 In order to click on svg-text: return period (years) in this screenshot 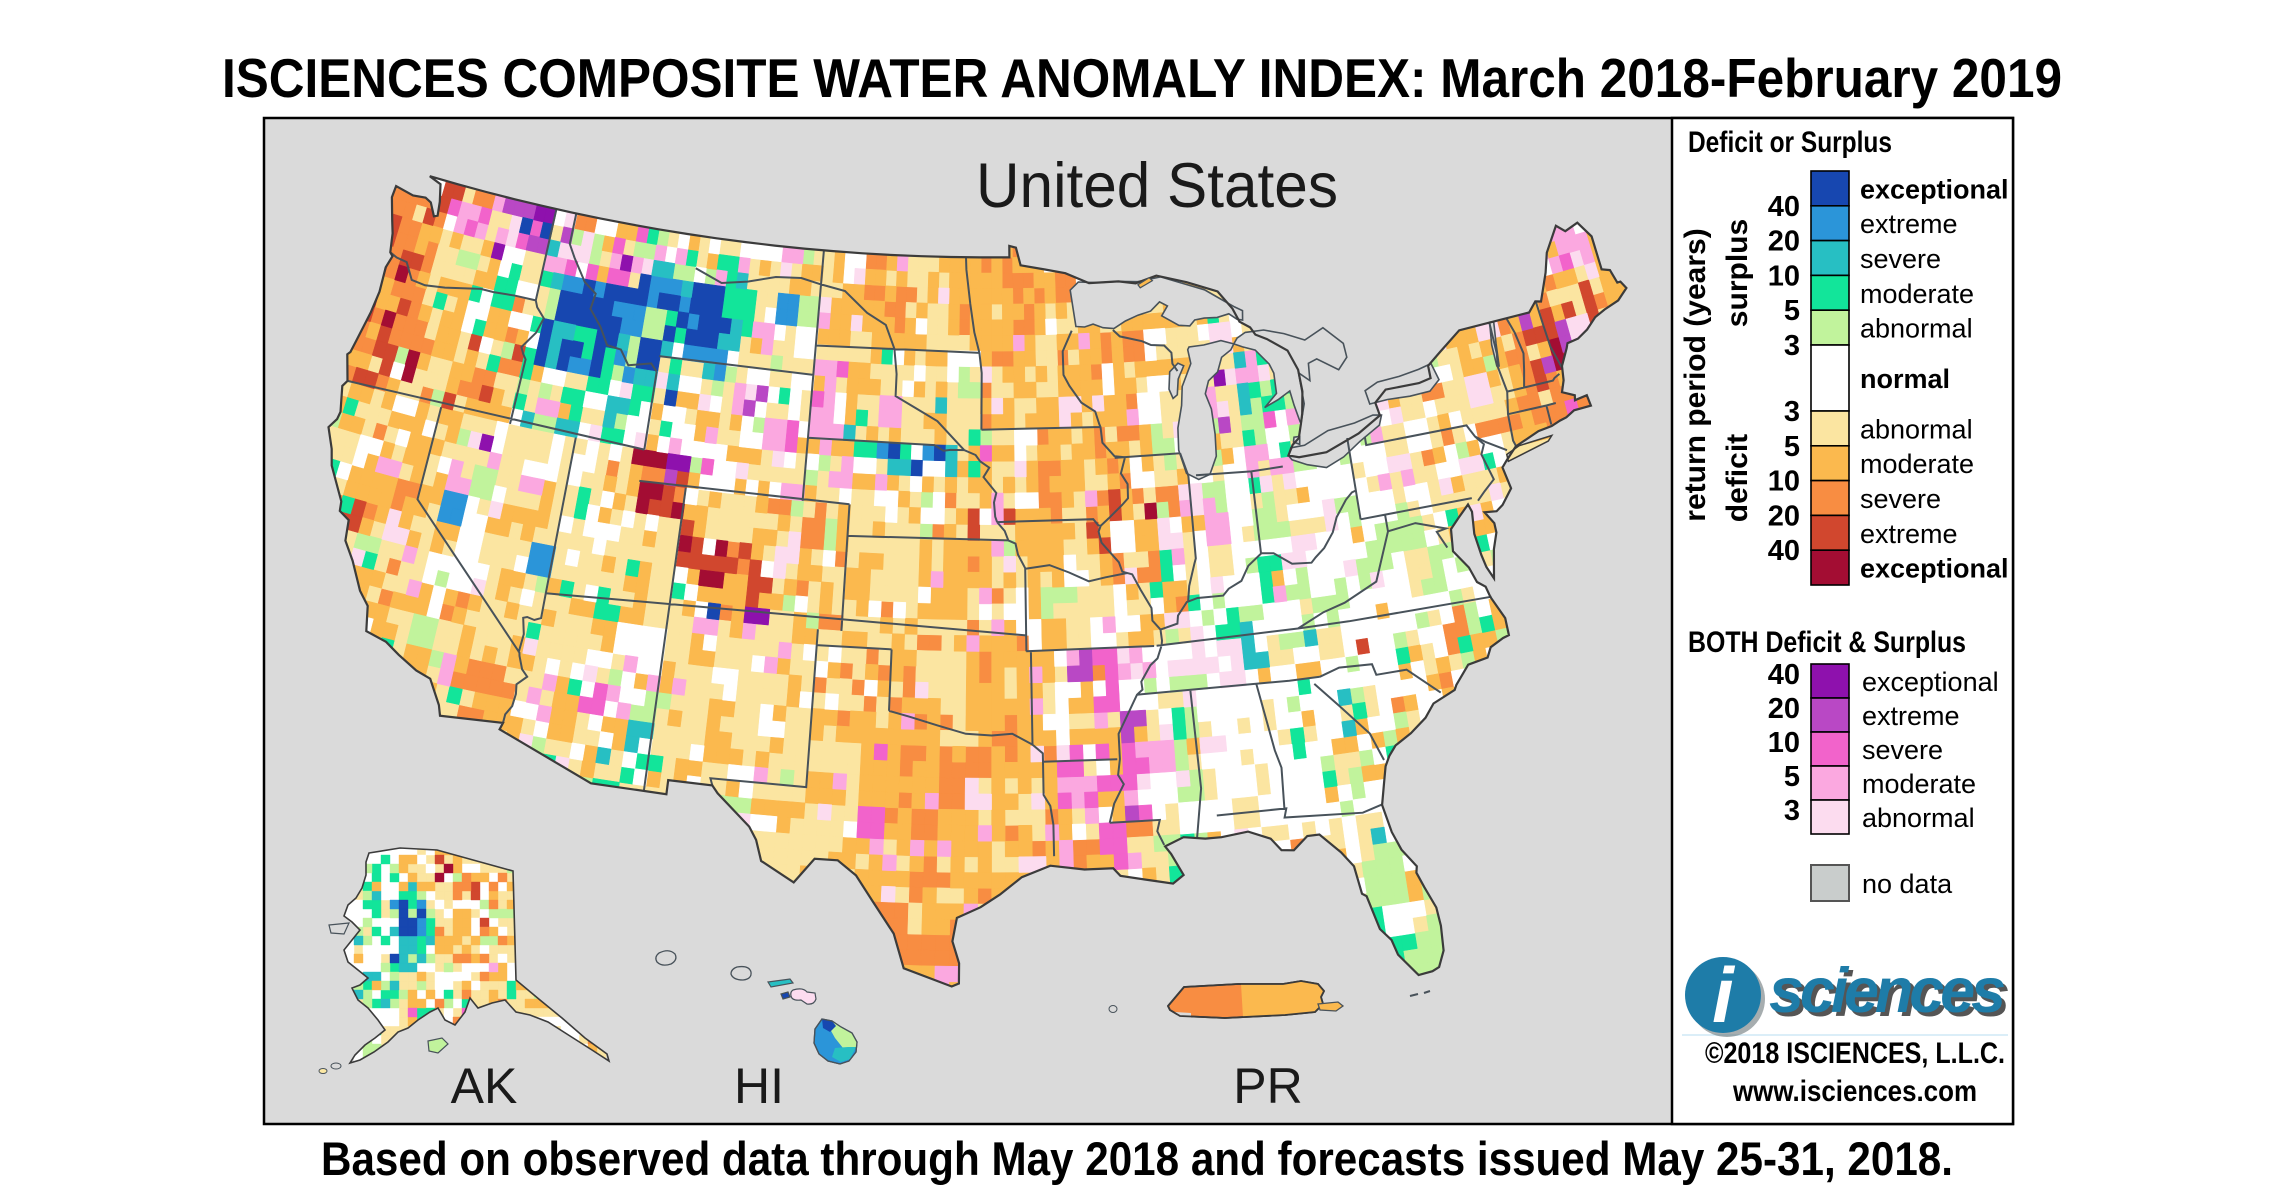, I will do `click(1695, 374)`.